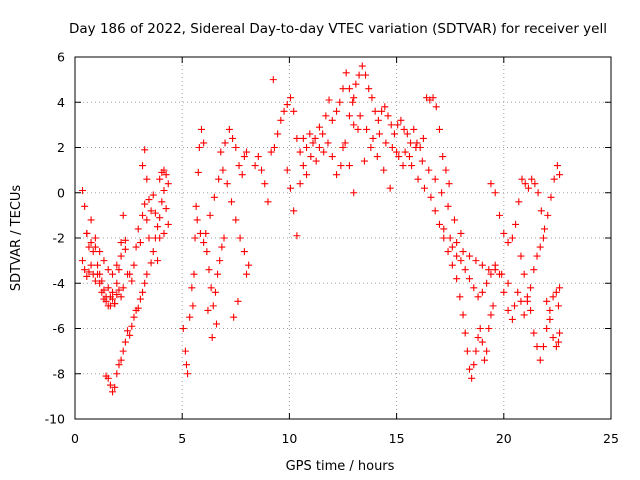 The height and width of the screenshot is (480, 640). I want to click on y-axis-label: SDTVAR / TECUs, so click(16, 238).